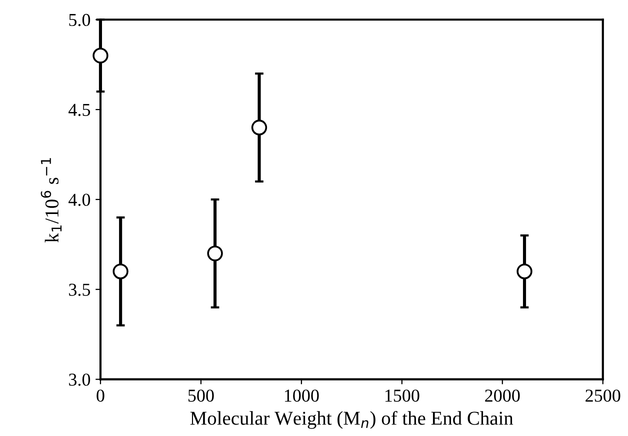 This screenshot has width=628, height=436. I want to click on y-tick-label: 5.0, so click(79, 20).